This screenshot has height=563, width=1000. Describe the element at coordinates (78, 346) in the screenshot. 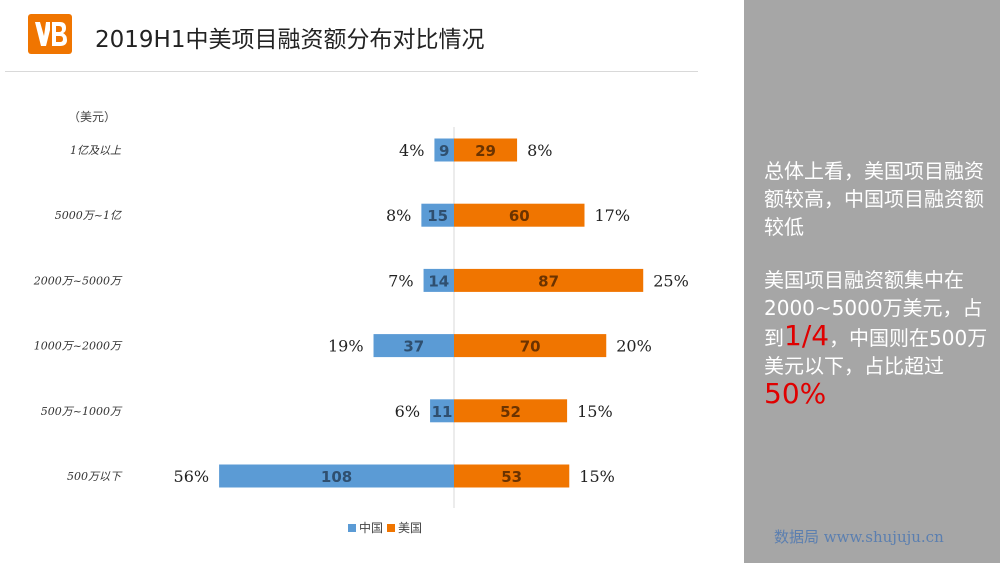

I see `category-label: 1000万~2000万` at that location.